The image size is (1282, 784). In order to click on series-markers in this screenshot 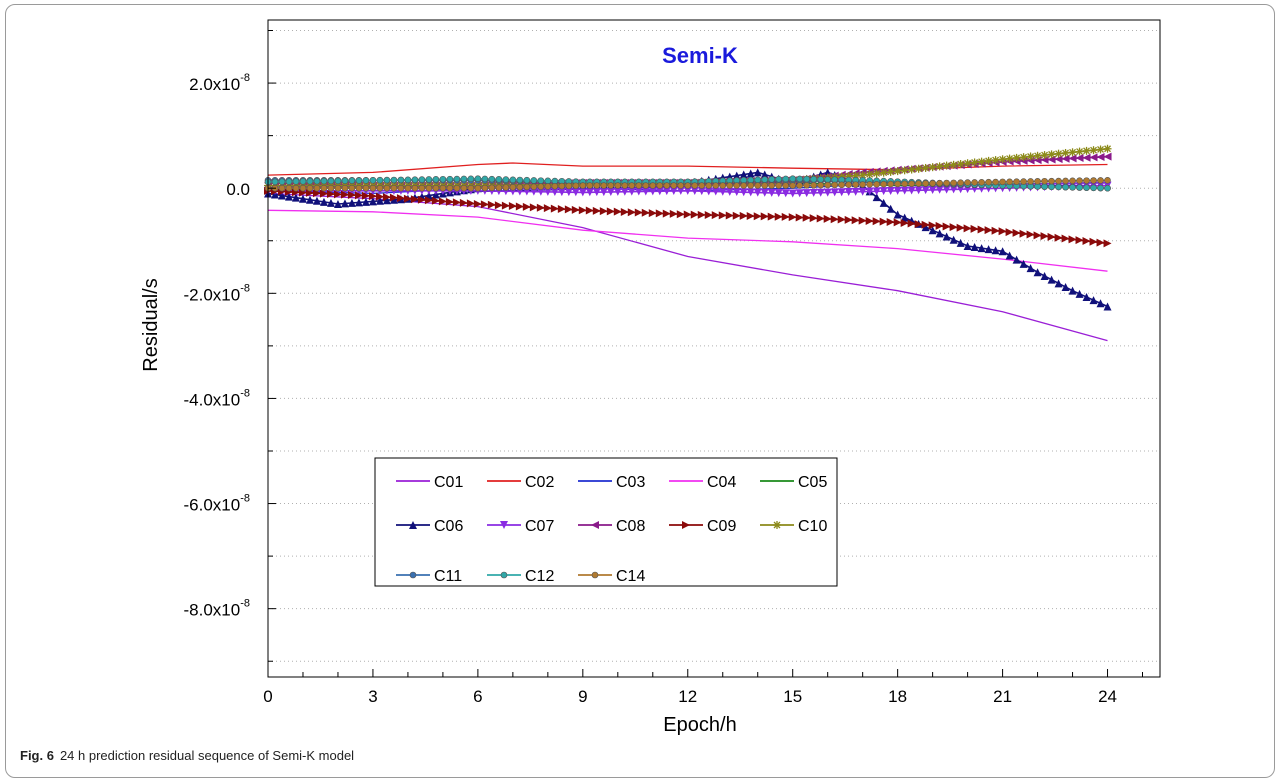, I will do `click(688, 217)`.